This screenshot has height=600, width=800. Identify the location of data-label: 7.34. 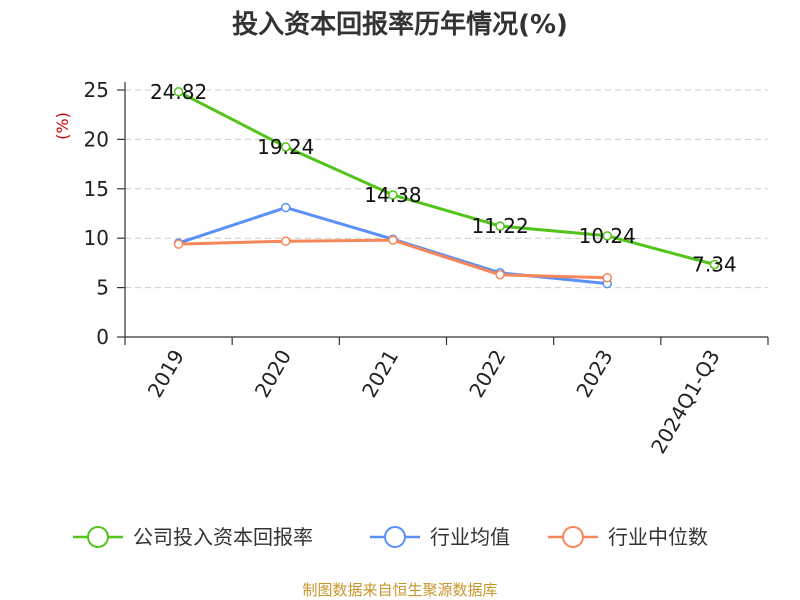
(714, 264).